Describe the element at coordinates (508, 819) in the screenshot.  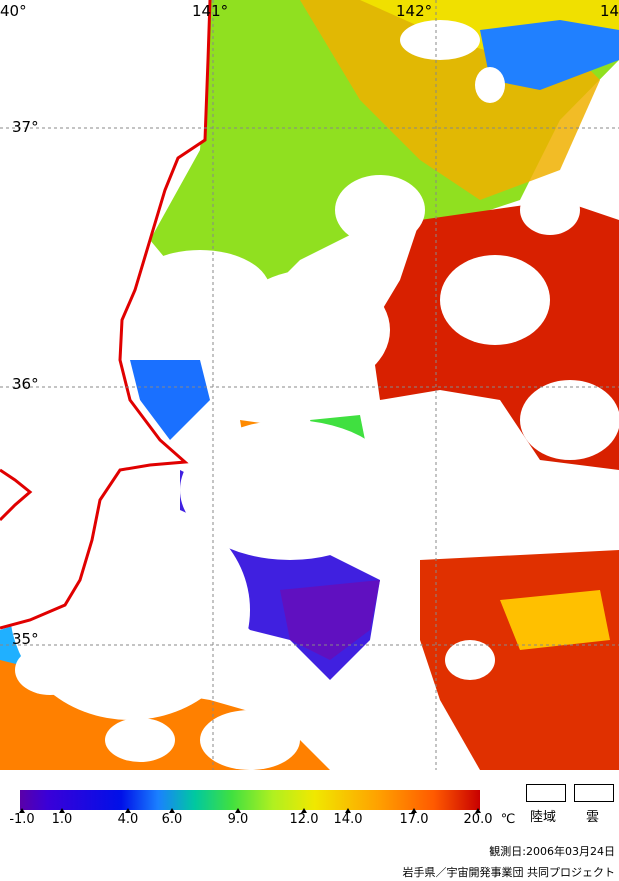
I see `unit-label: ℃` at that location.